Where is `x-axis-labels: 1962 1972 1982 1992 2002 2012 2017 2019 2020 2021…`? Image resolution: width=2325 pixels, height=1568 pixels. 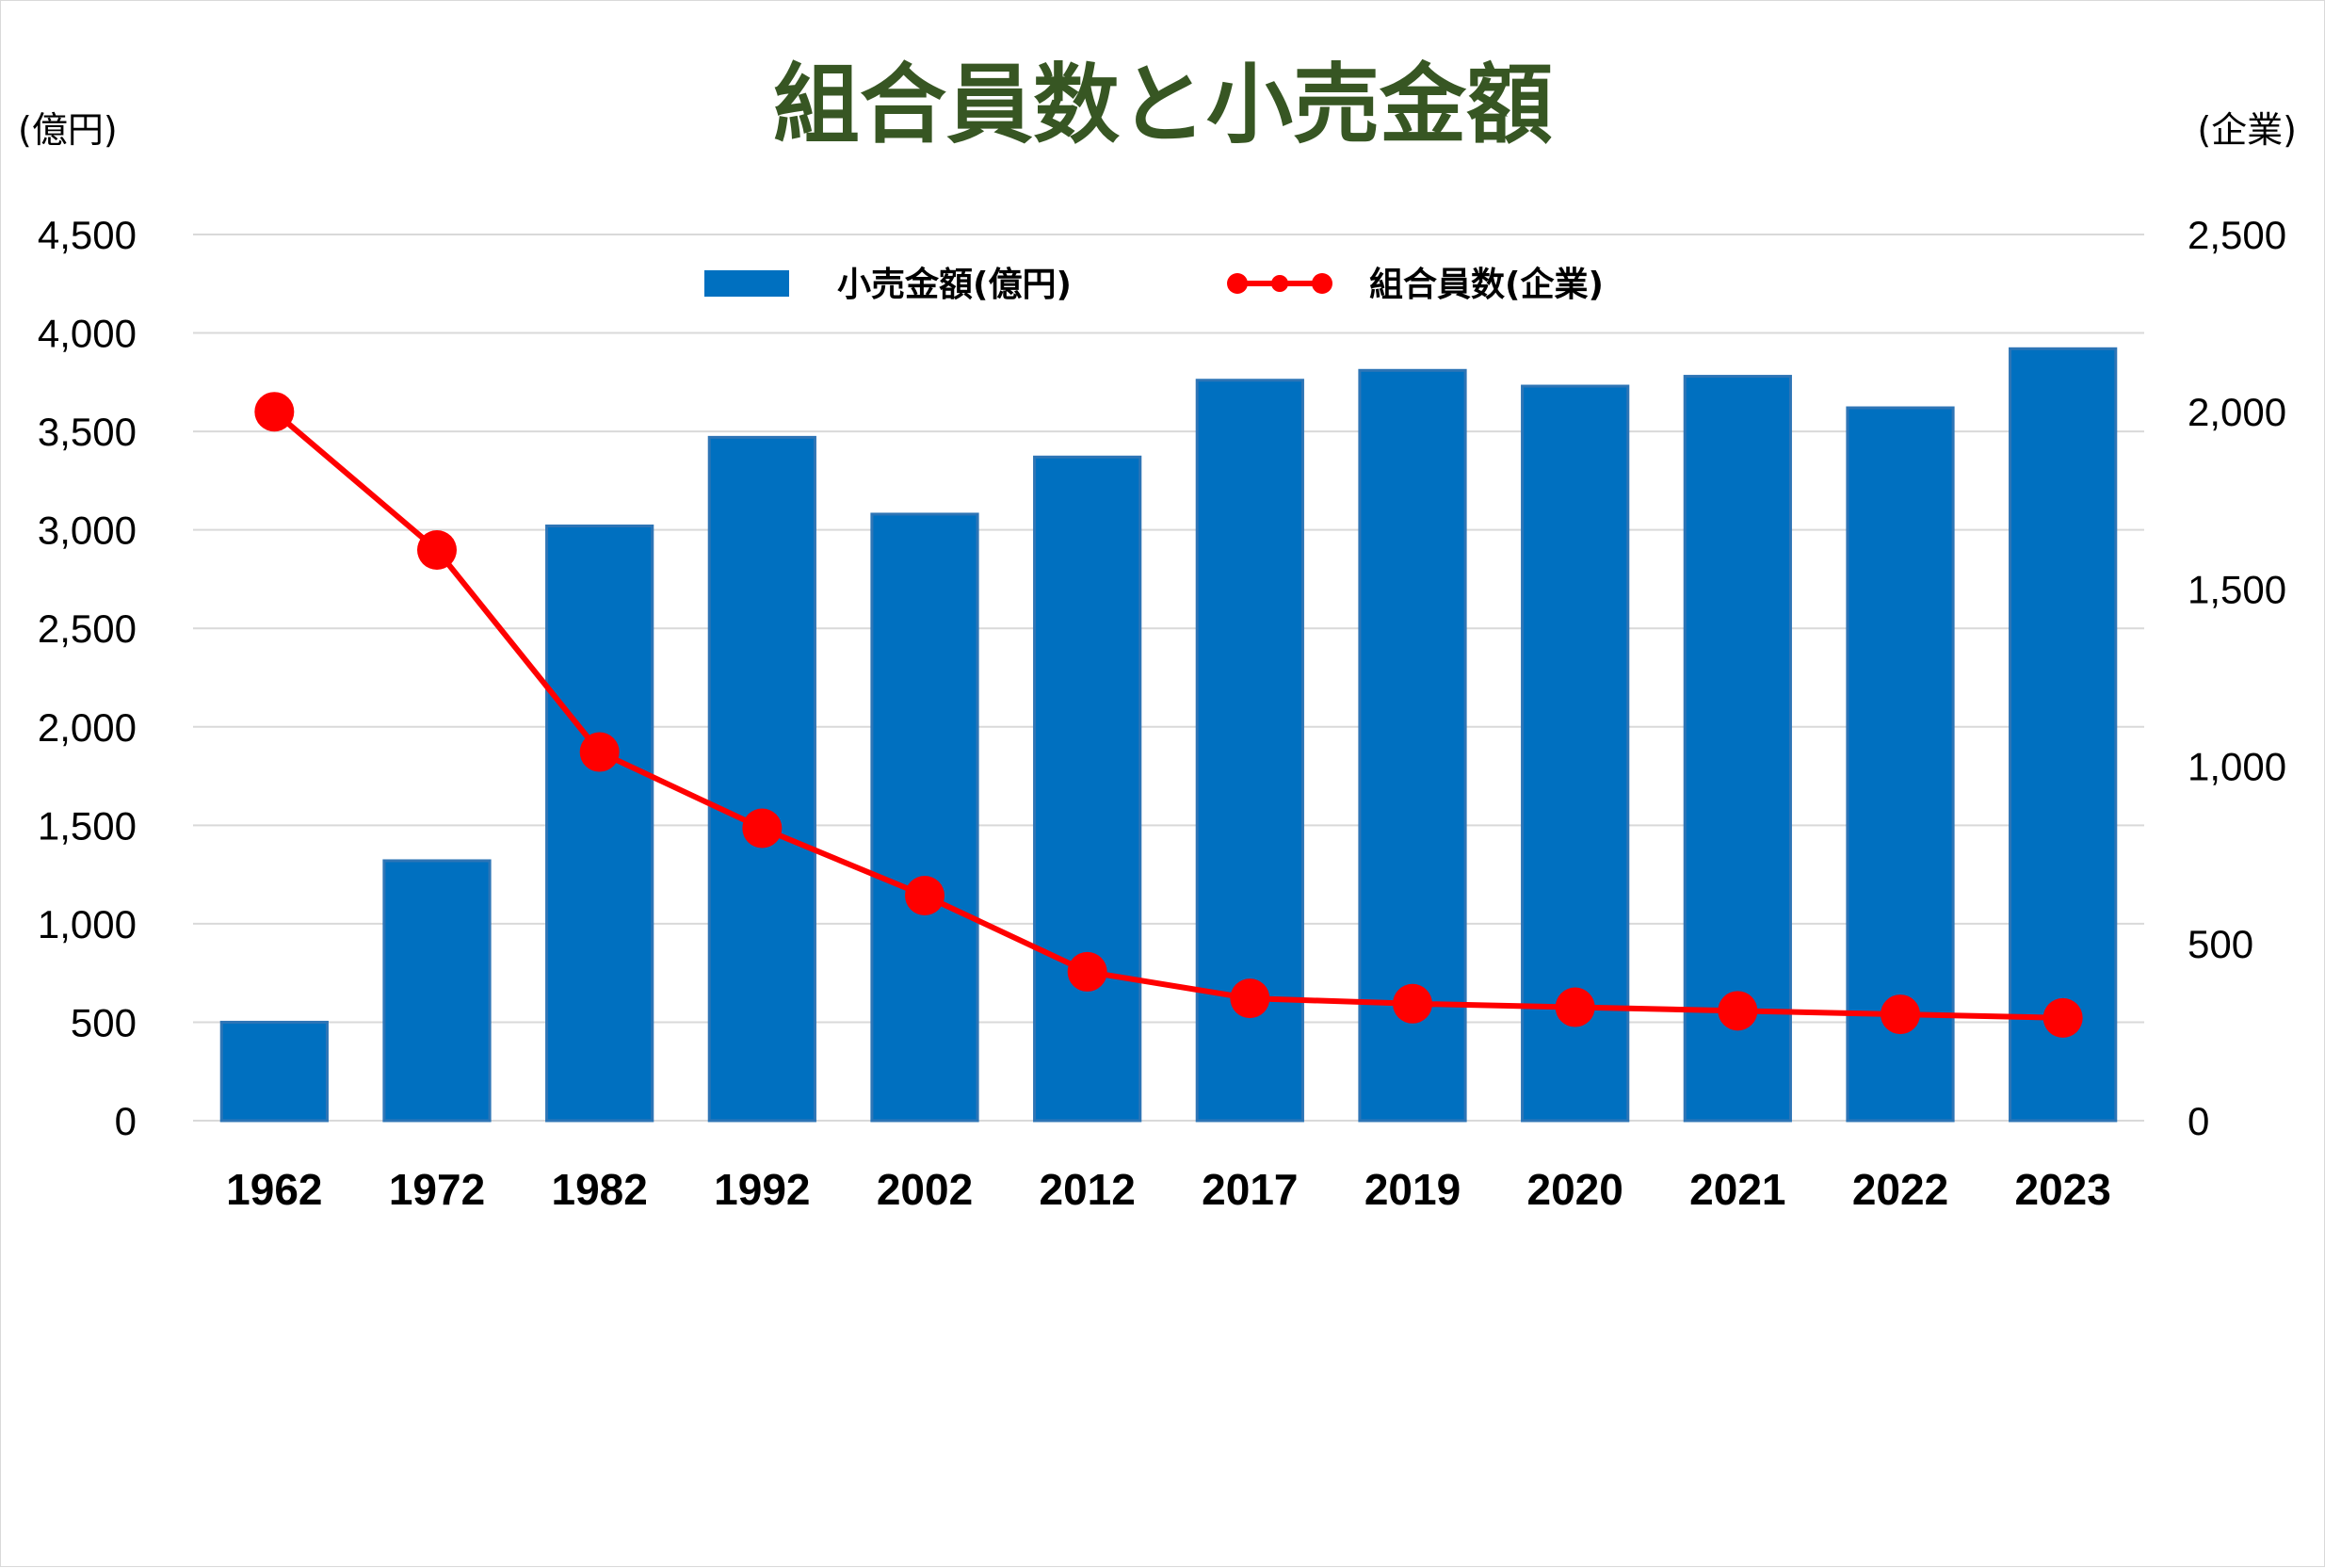
x-axis-labels: 1962 1972 1982 1992 2002 2012 2017 2019 2020 2021… is located at coordinates (1168, 1189).